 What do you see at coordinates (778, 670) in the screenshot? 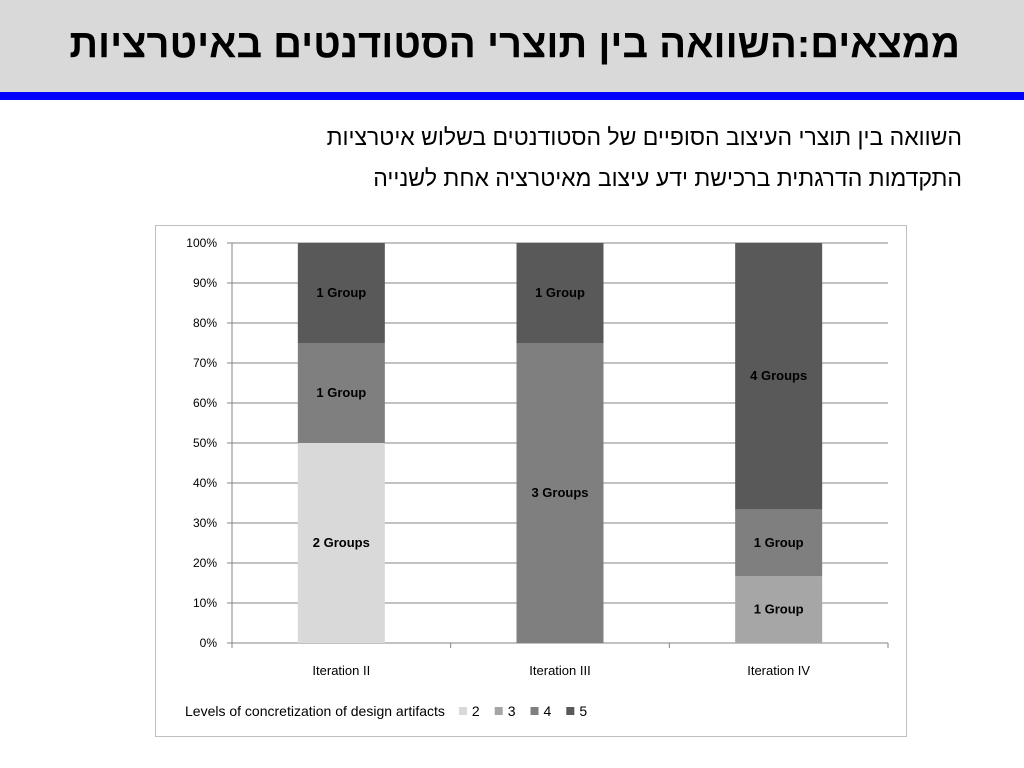
I see `x-tick-label: Iteration IV` at bounding box center [778, 670].